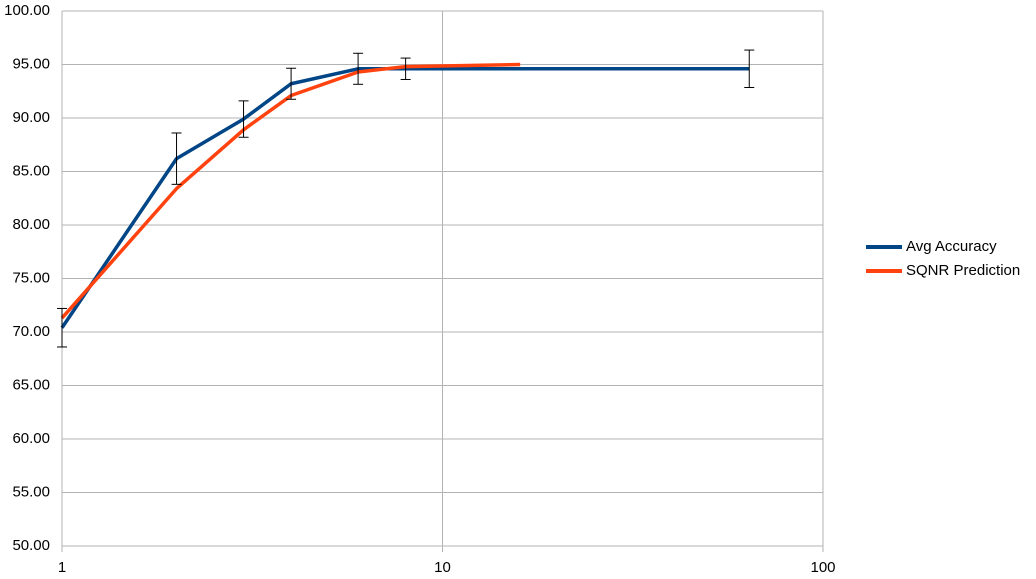  I want to click on y-tick-label: 70.00, so click(31, 331).